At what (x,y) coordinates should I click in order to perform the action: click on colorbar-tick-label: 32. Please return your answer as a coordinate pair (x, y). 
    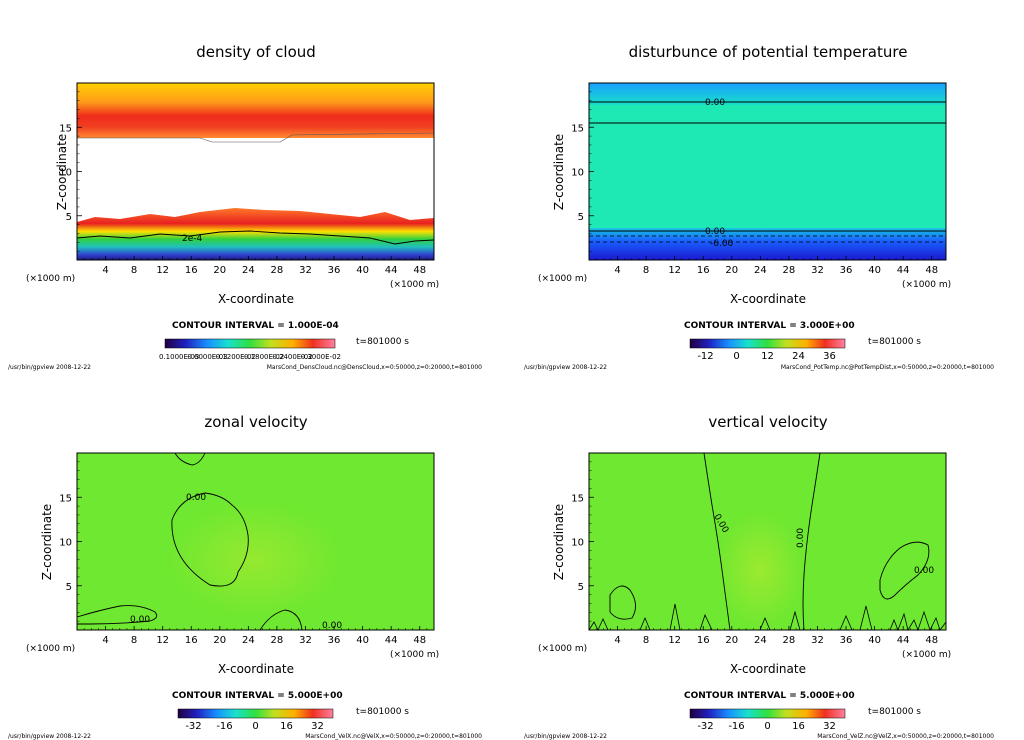
    Looking at the image, I should click on (317, 726).